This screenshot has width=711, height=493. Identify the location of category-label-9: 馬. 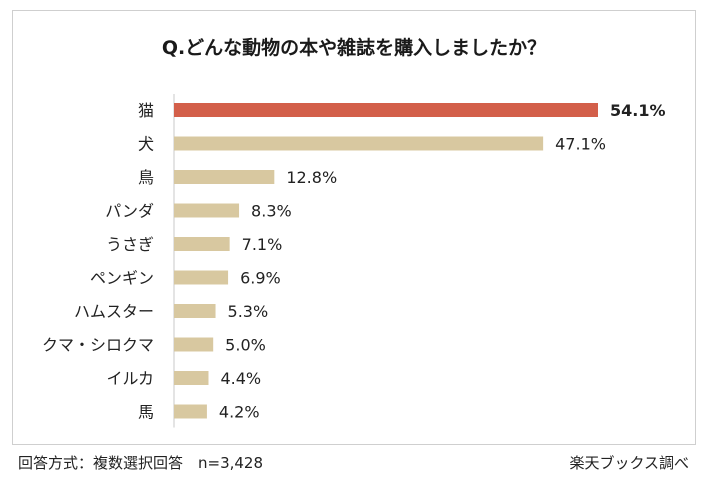
(146, 412).